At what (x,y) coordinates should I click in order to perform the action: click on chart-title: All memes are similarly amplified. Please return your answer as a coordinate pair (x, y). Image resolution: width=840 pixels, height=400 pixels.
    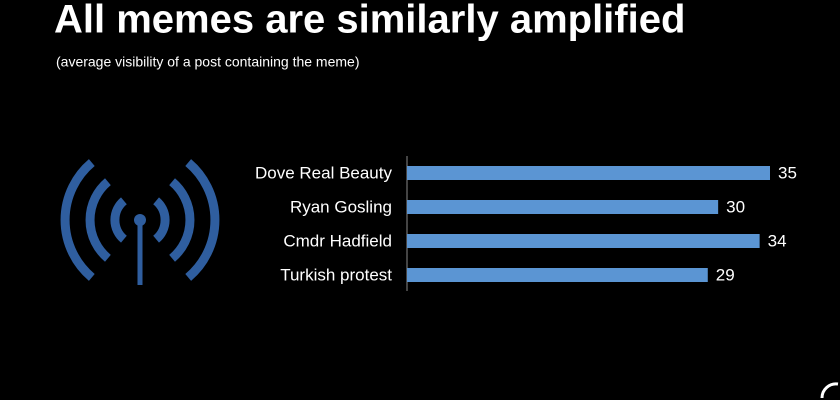
    Looking at the image, I should click on (369, 21).